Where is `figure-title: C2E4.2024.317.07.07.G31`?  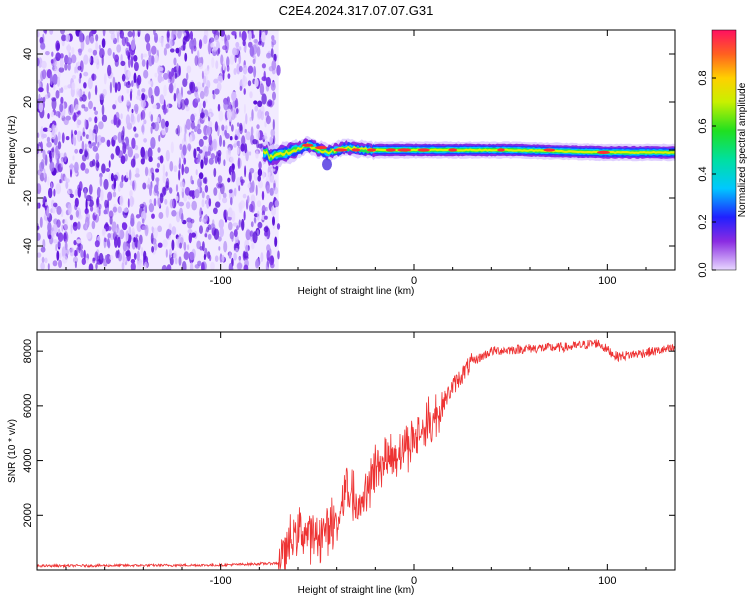
figure-title: C2E4.2024.317.07.07.G31 is located at coordinates (356, 10).